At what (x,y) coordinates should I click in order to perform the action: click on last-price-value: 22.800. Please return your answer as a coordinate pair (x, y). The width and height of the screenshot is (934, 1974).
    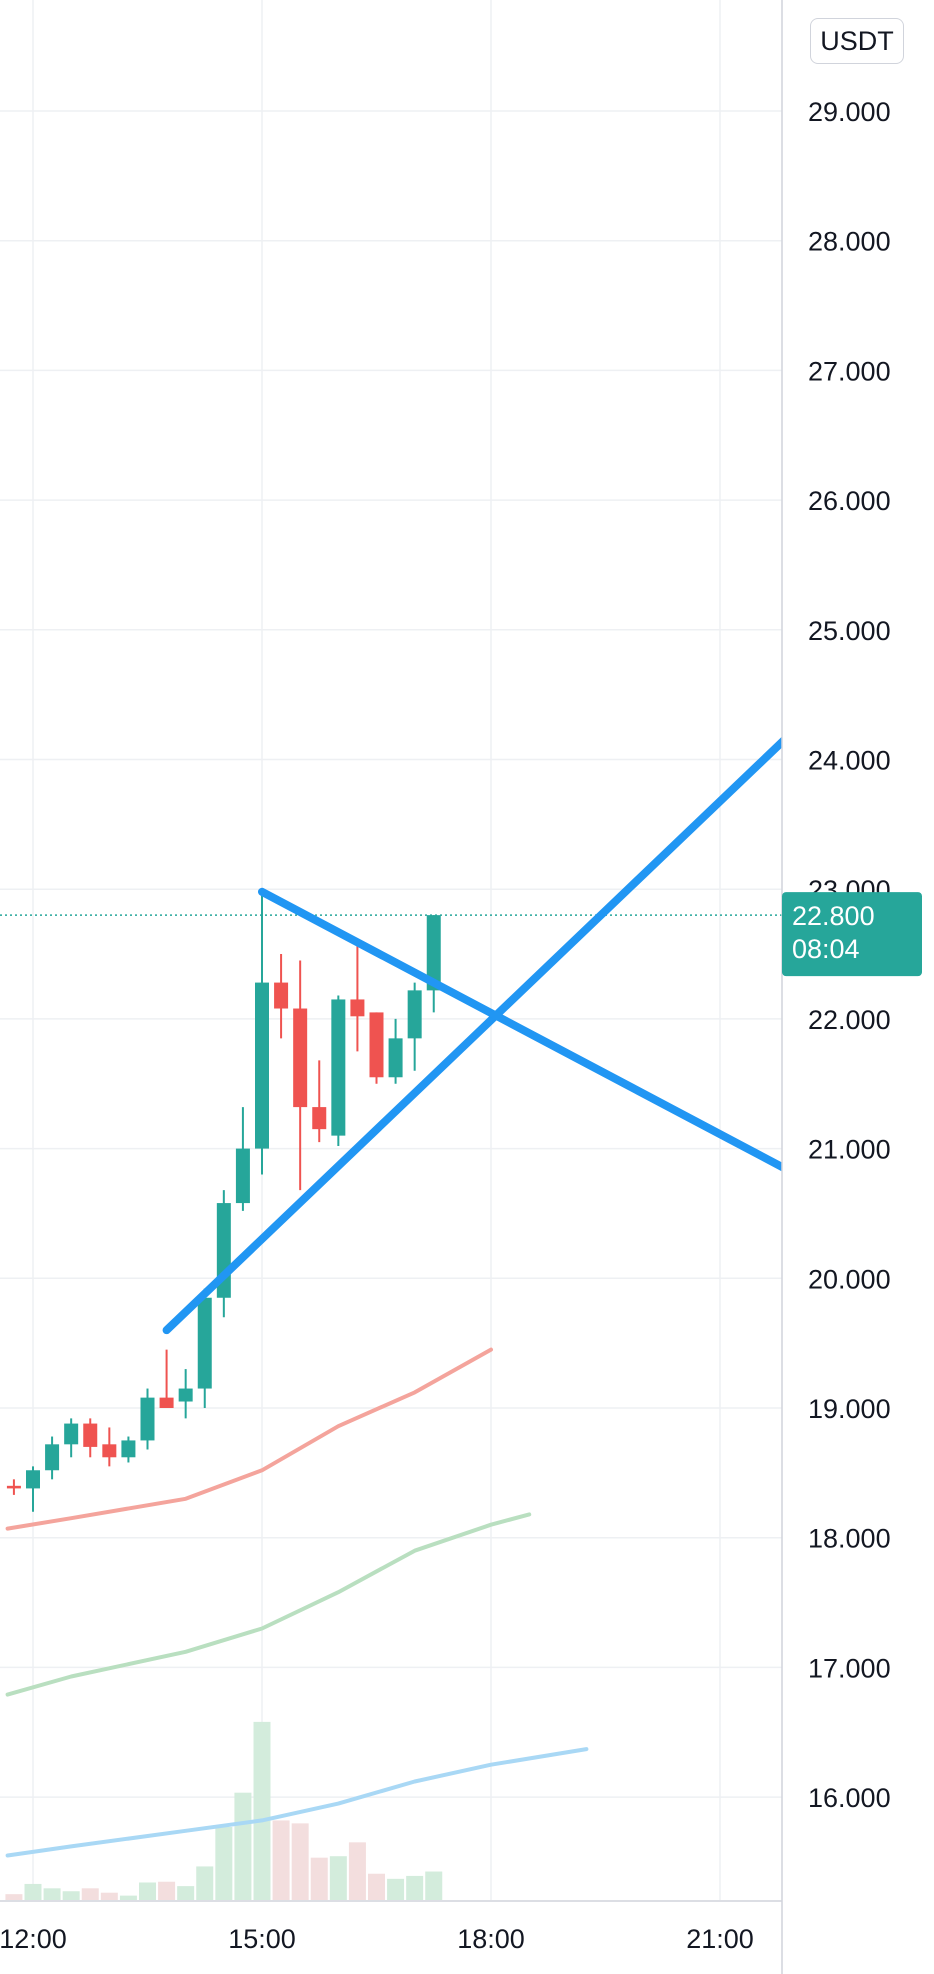
    Looking at the image, I should click on (833, 916).